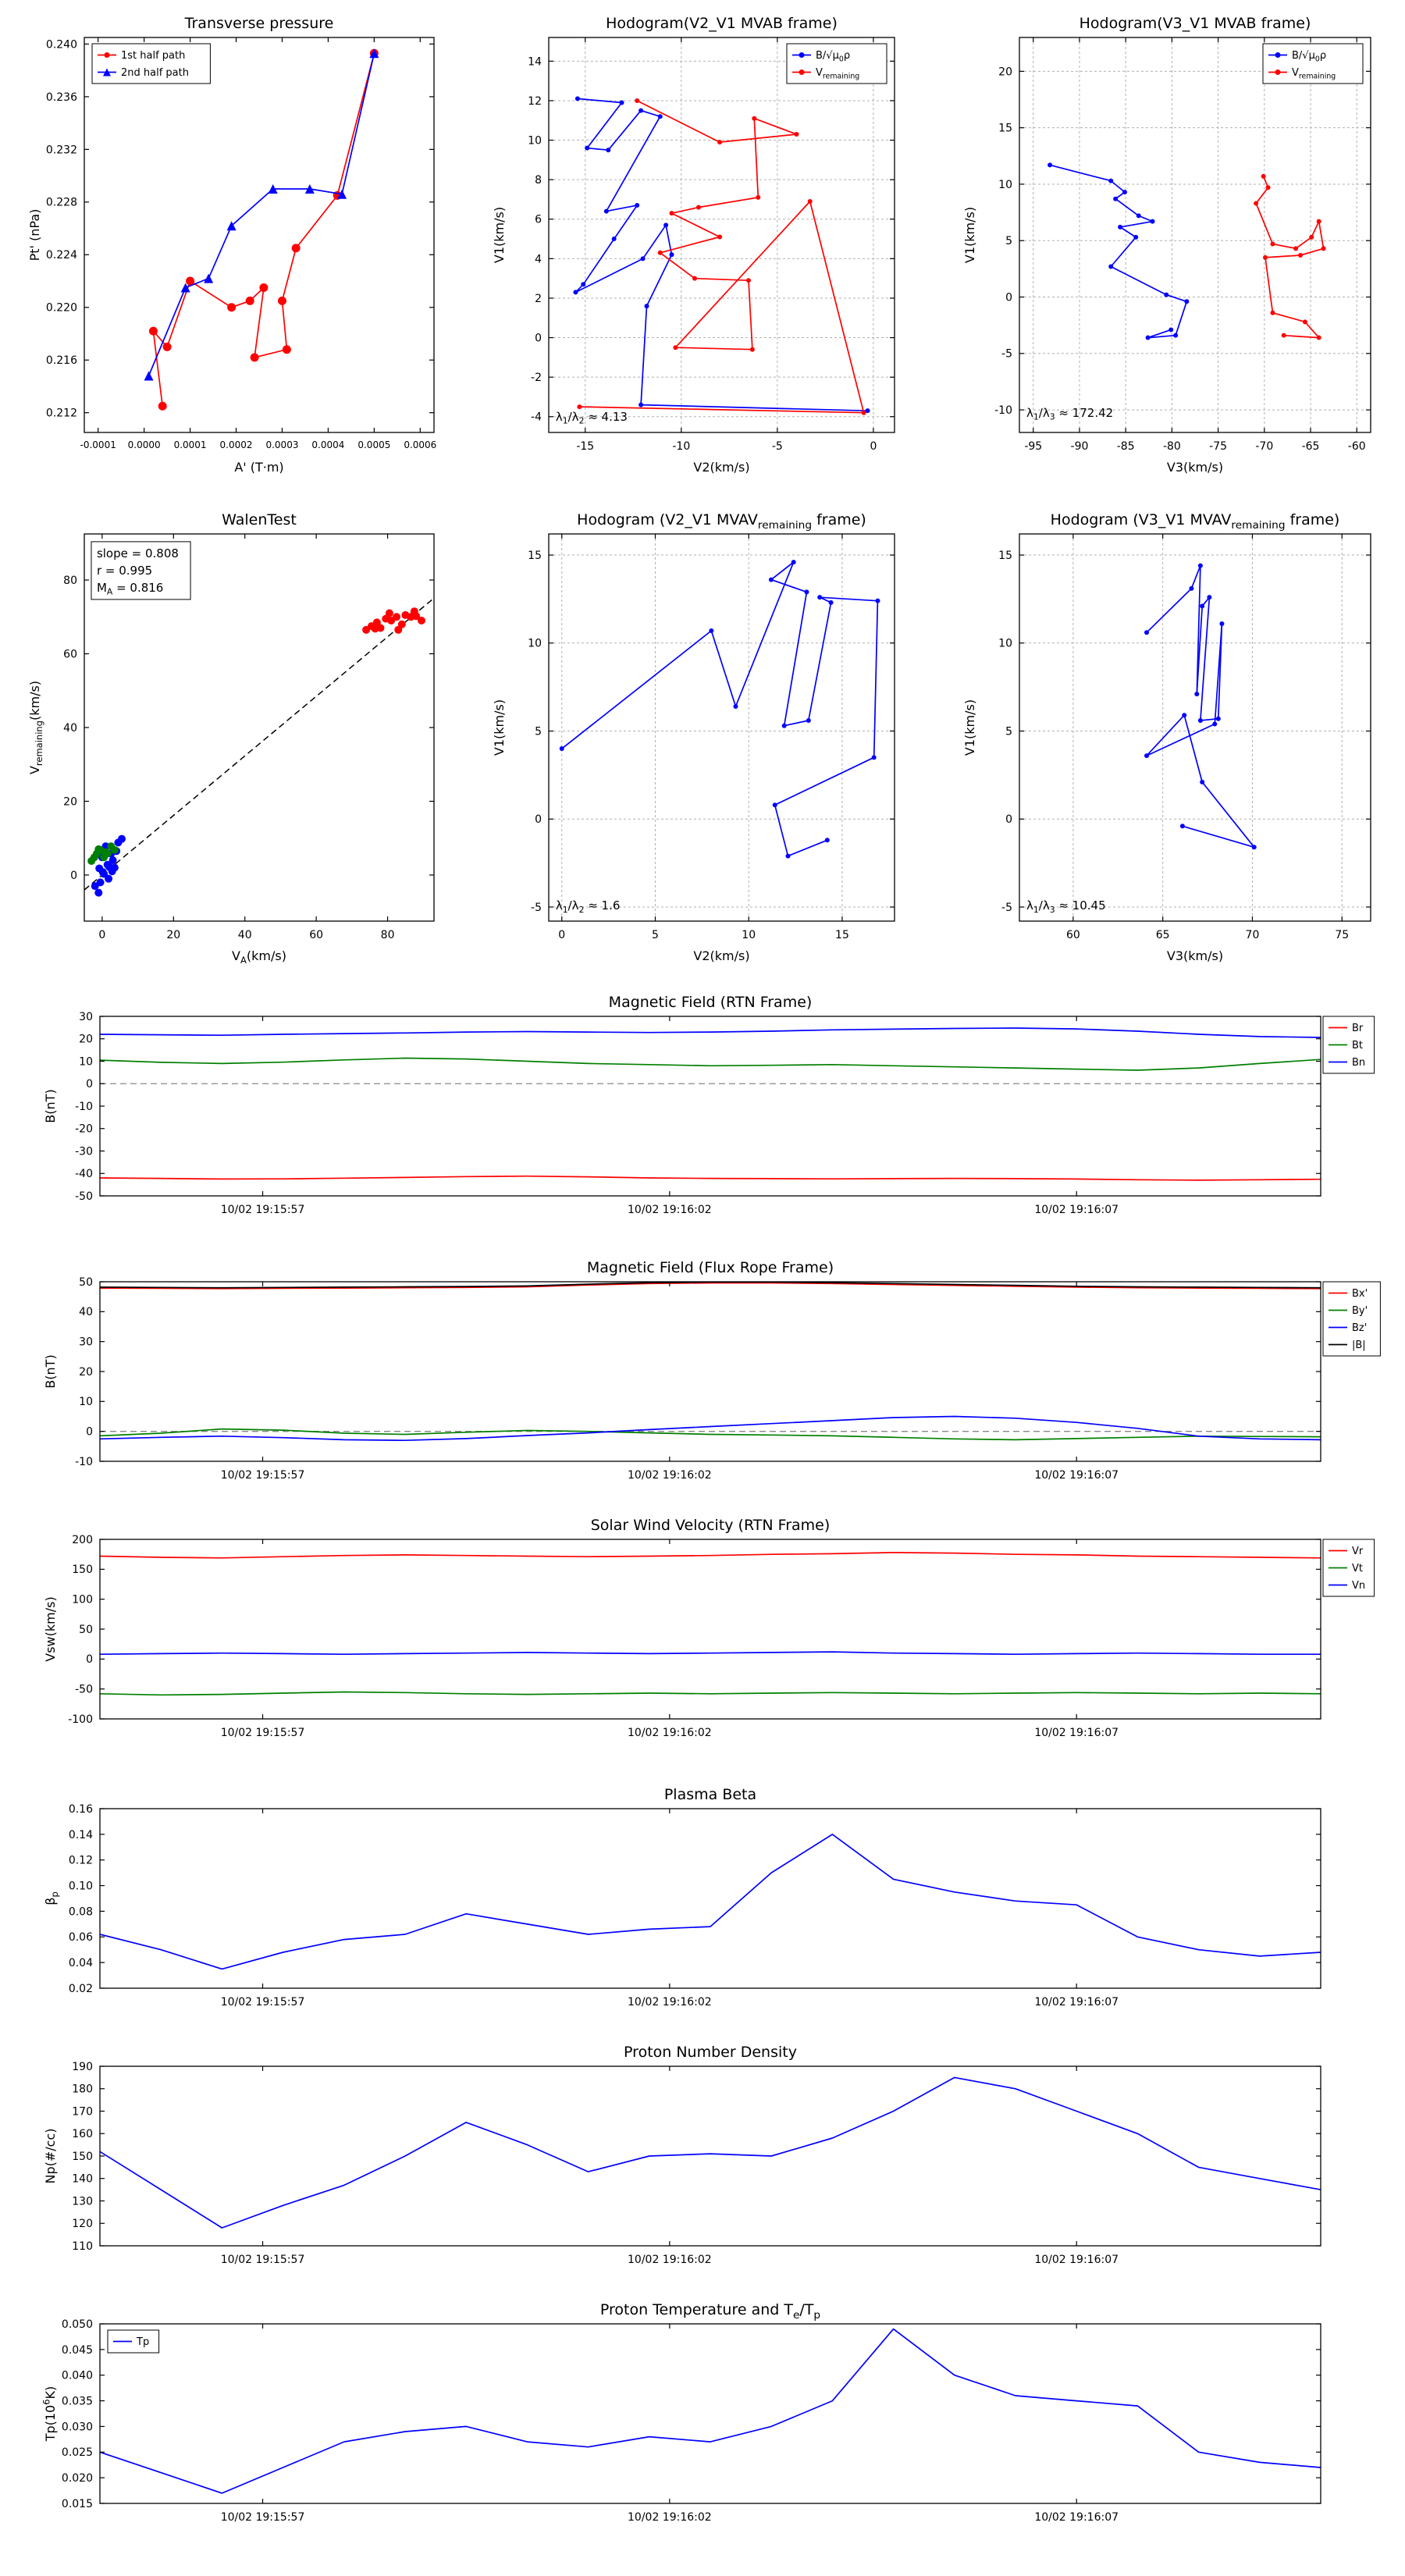 This screenshot has height=2576, width=1405. I want to click on svg-text: 0.232, so click(61, 150).